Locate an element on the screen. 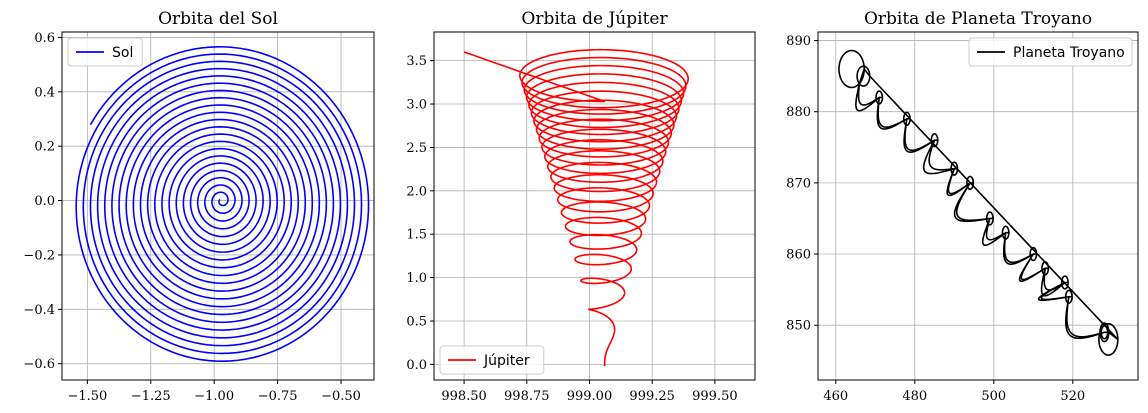 Image resolution: width=1148 pixels, height=413 pixels. y-tick-label: −0.2 is located at coordinates (39, 255).